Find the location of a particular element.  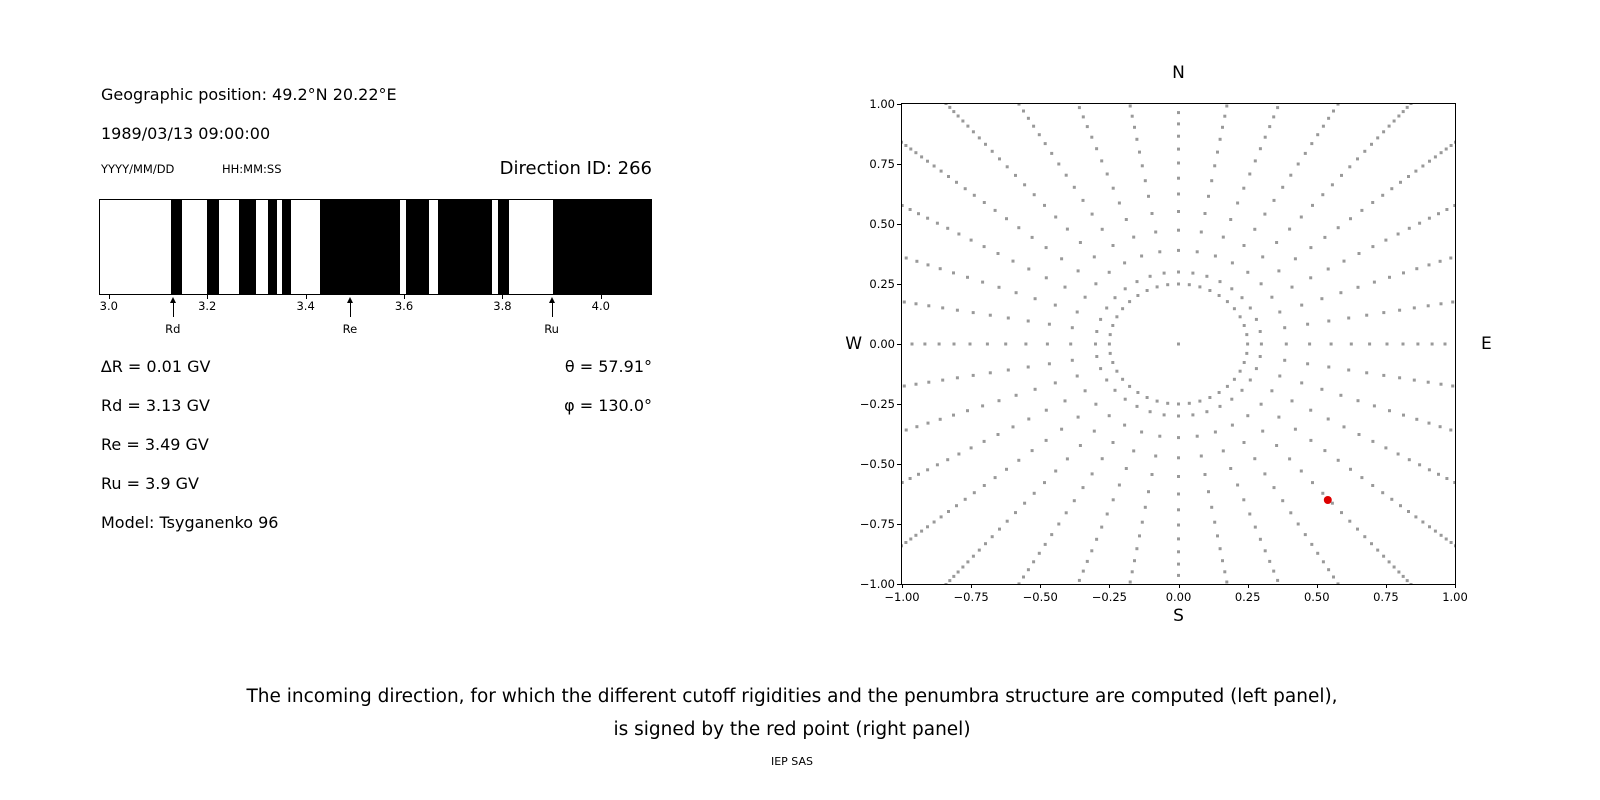

scatter-x-tick-label: 0.00 is located at coordinates (1178, 597).